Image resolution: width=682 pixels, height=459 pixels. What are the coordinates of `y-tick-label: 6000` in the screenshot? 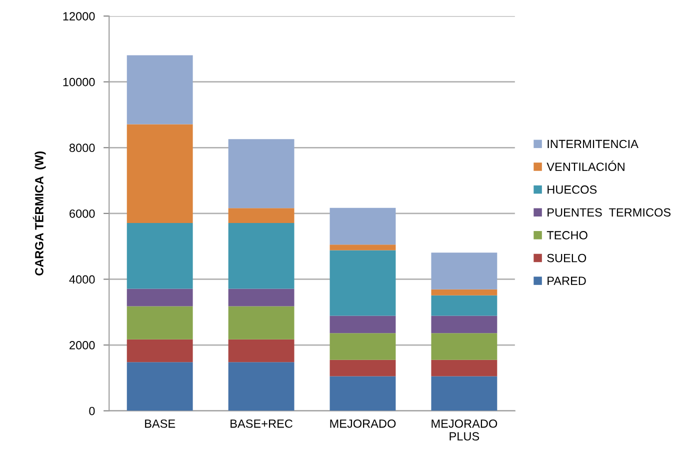 It's located at (82, 213).